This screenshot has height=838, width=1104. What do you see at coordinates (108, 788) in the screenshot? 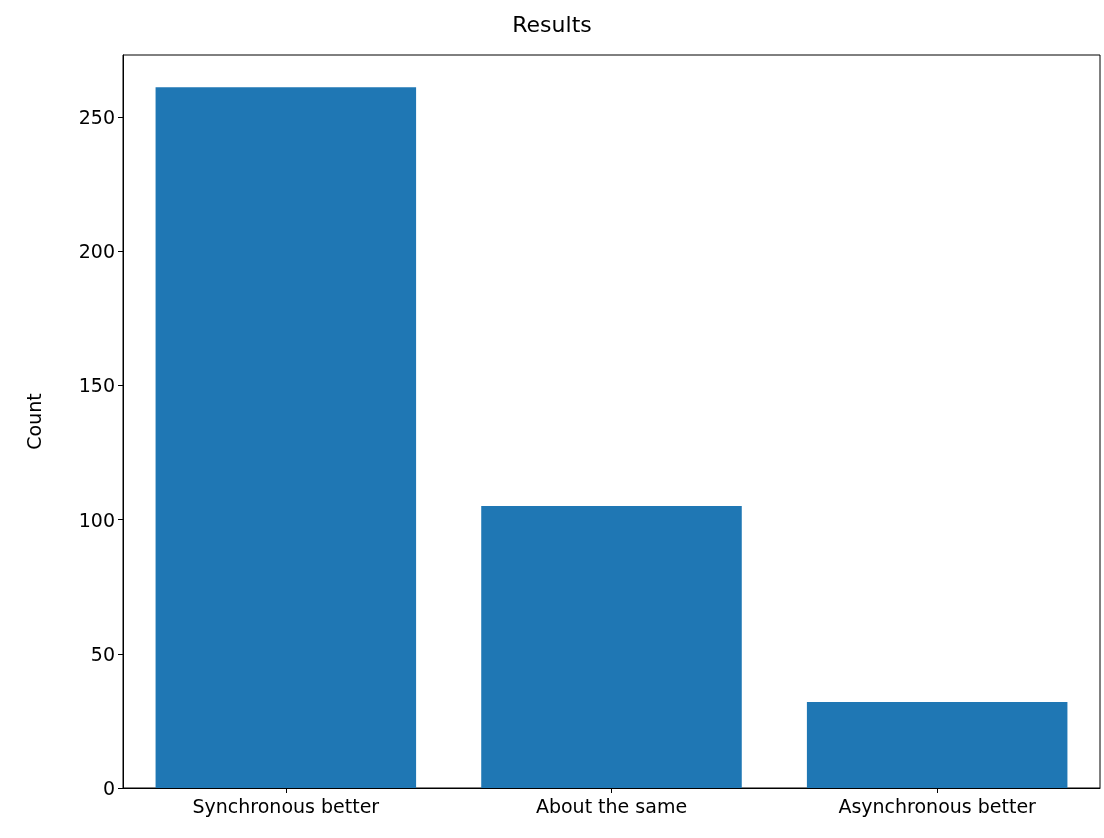
I see `y-tick-label: 0` at bounding box center [108, 788].